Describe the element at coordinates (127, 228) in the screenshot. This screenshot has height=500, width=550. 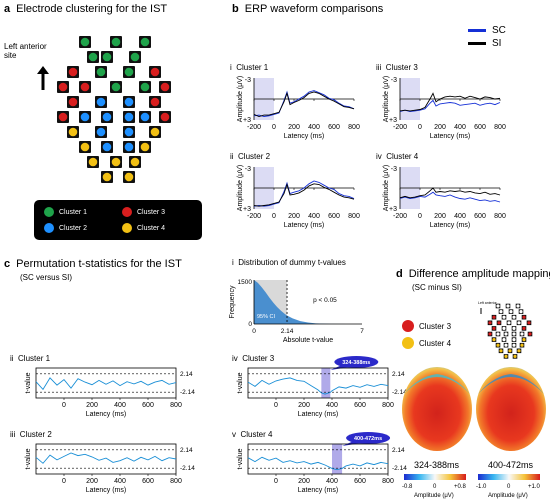
I see `cluster-4-swatch` at that location.